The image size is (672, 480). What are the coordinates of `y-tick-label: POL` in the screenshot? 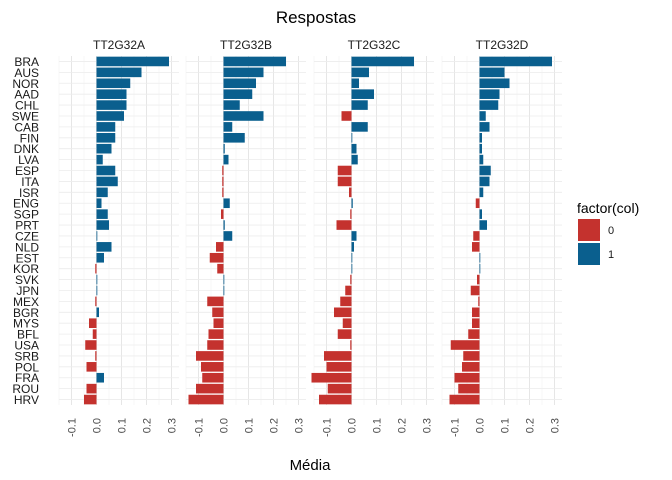 It's located at (27, 367).